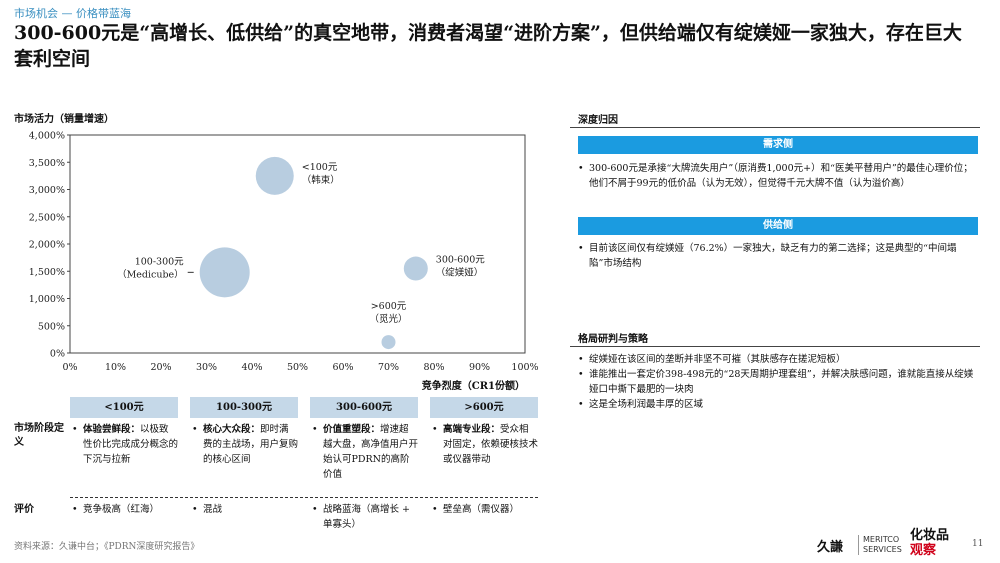 The width and height of the screenshot is (1000, 563). What do you see at coordinates (297, 367) in the screenshot?
I see `x-tick-label: 50%` at bounding box center [297, 367].